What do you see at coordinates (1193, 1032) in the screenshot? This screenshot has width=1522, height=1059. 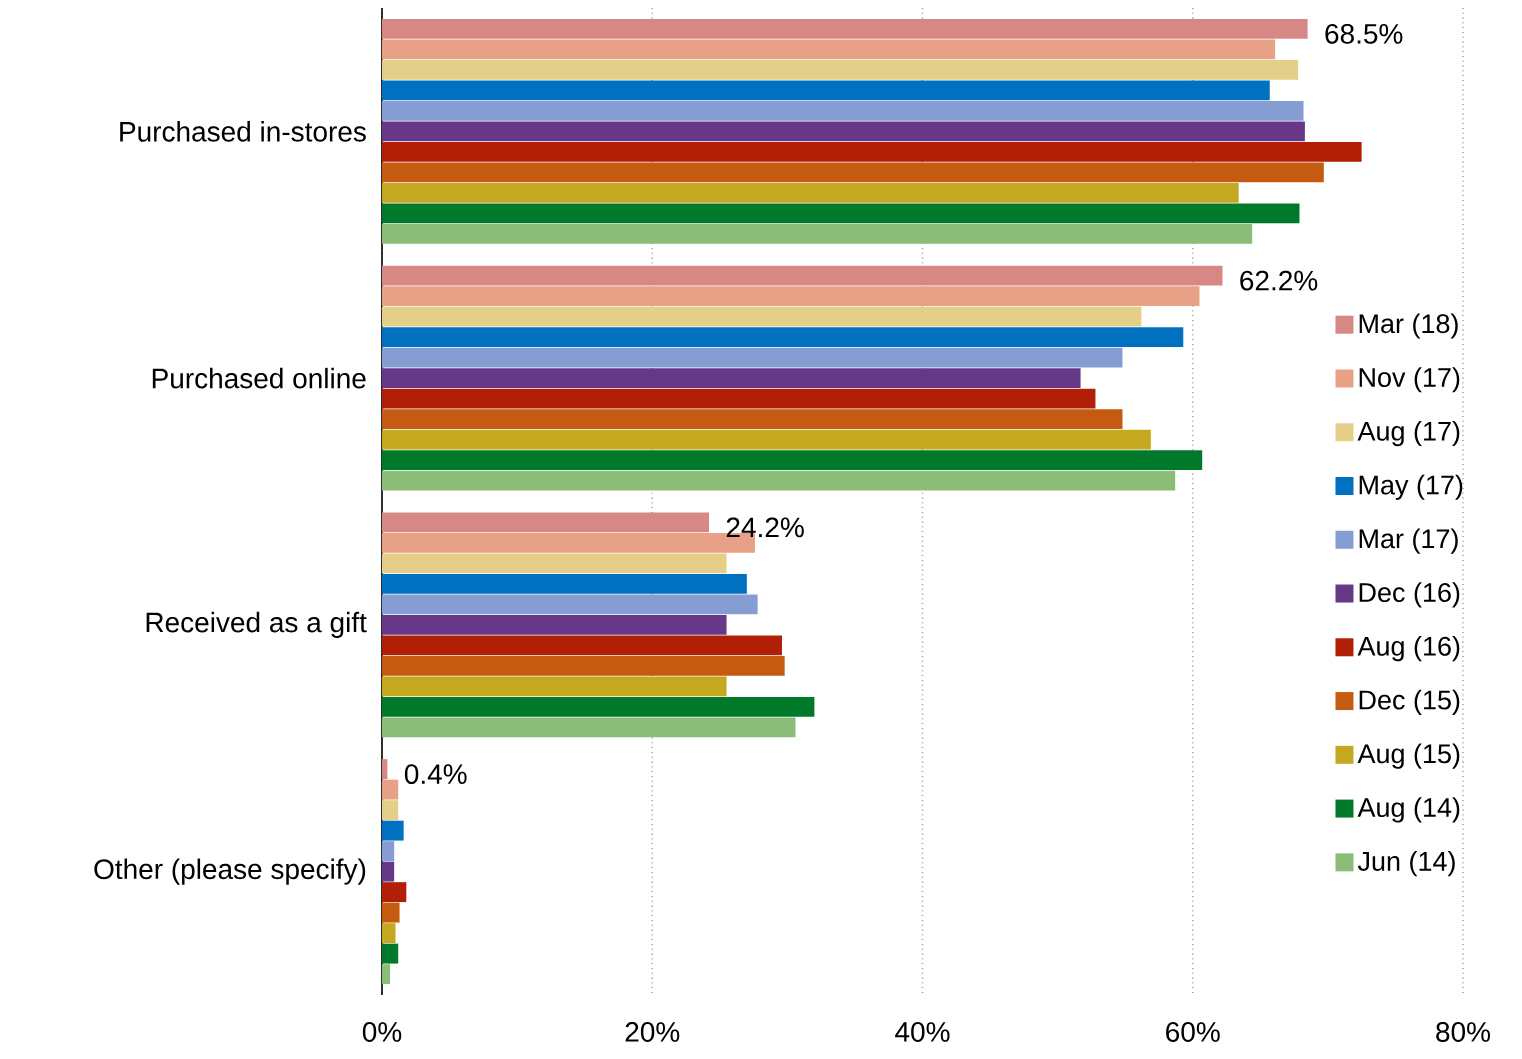 I see `x-tick-label: 60%` at bounding box center [1193, 1032].